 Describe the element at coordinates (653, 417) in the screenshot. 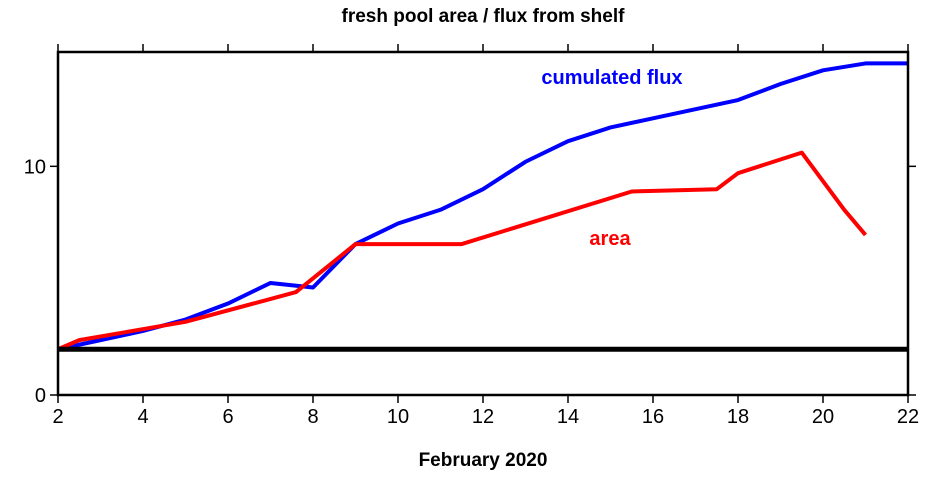

I see `x-tick-label: 16` at that location.